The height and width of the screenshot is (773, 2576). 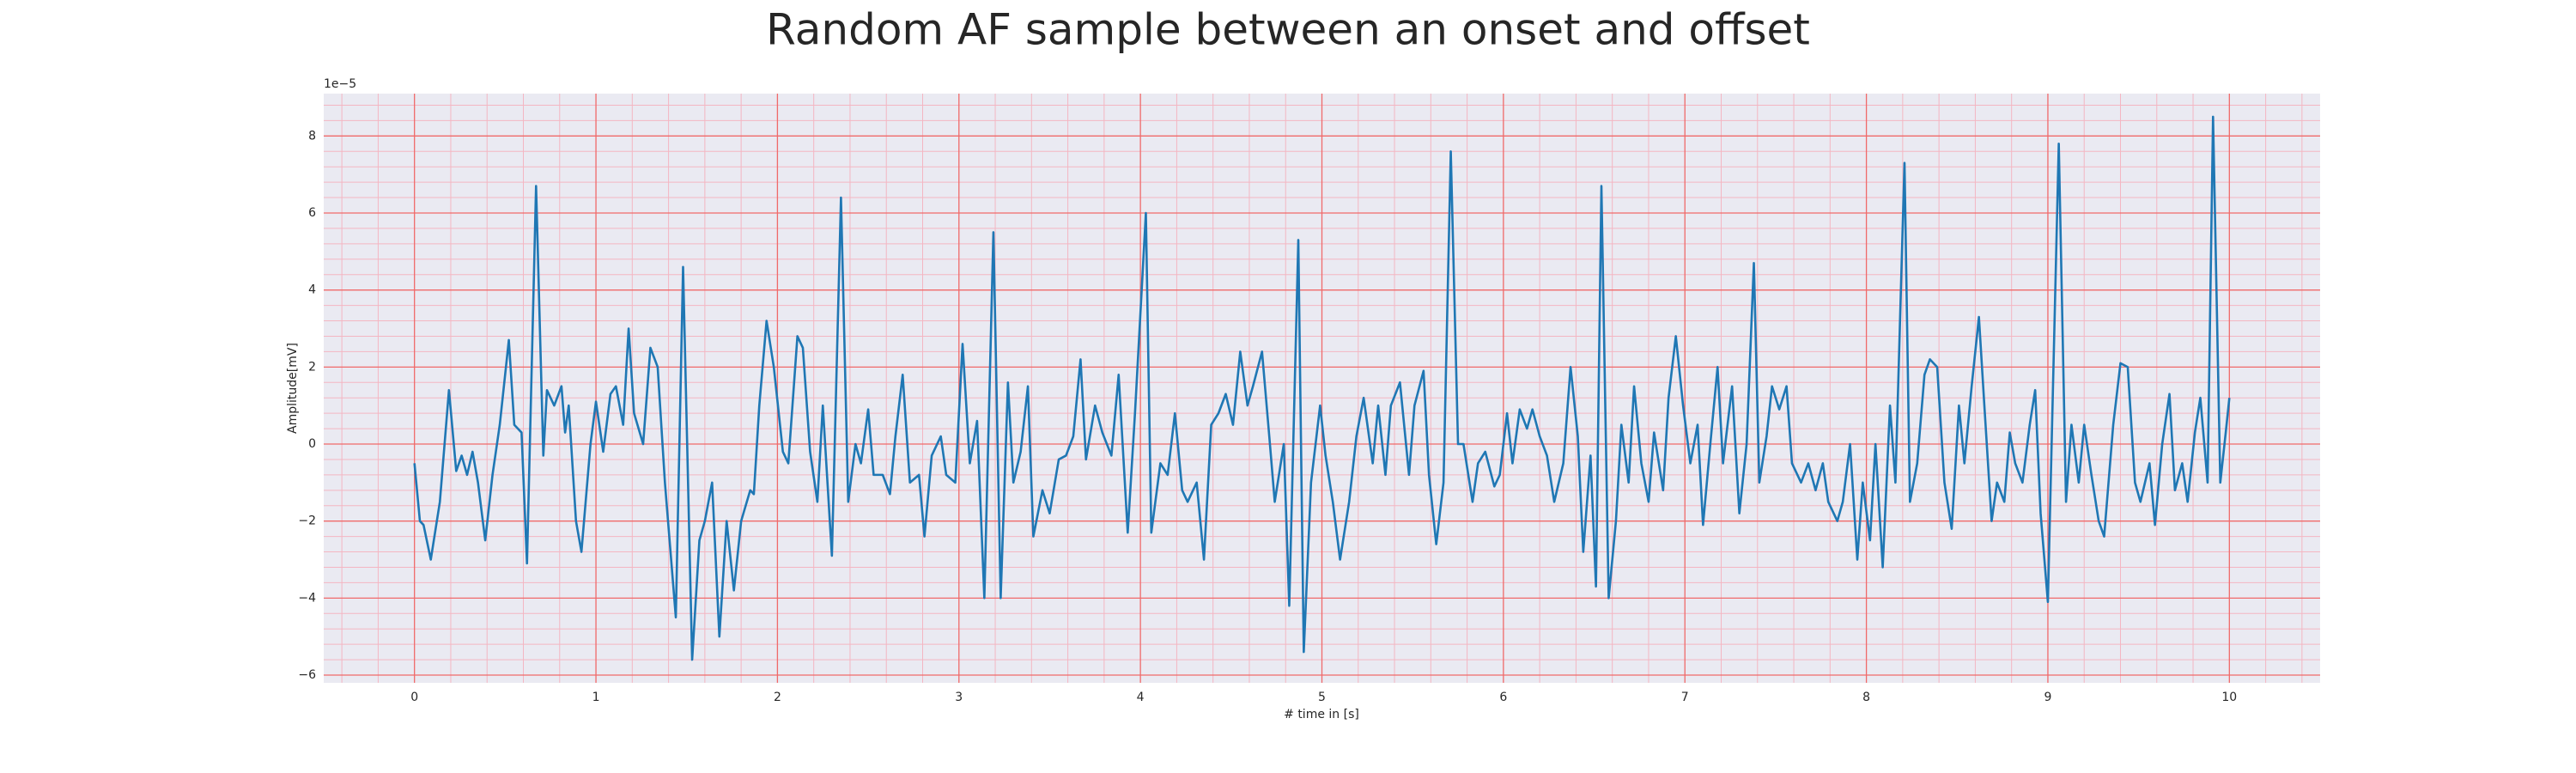 I want to click on x-axis-label: # time in [s], so click(x=1321, y=714).